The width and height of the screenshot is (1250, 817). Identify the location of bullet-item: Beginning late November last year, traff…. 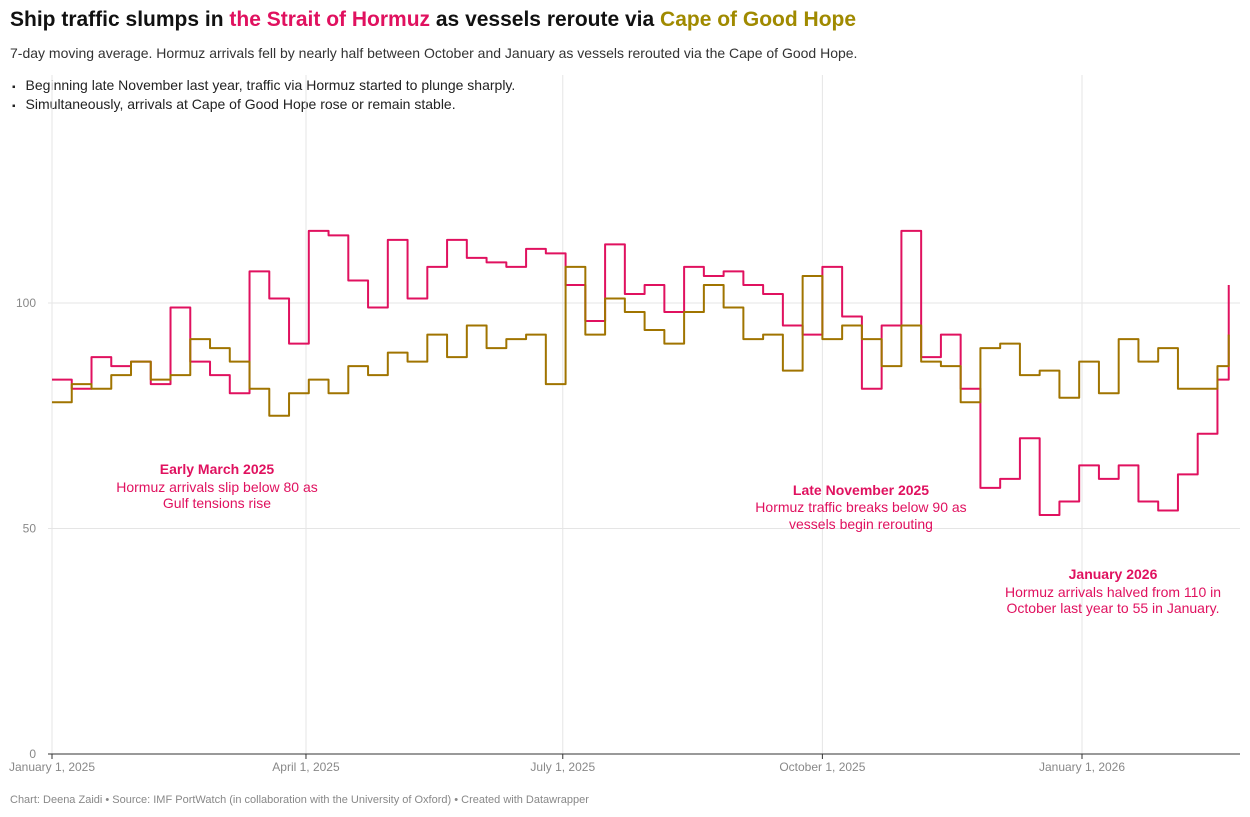
(264, 86).